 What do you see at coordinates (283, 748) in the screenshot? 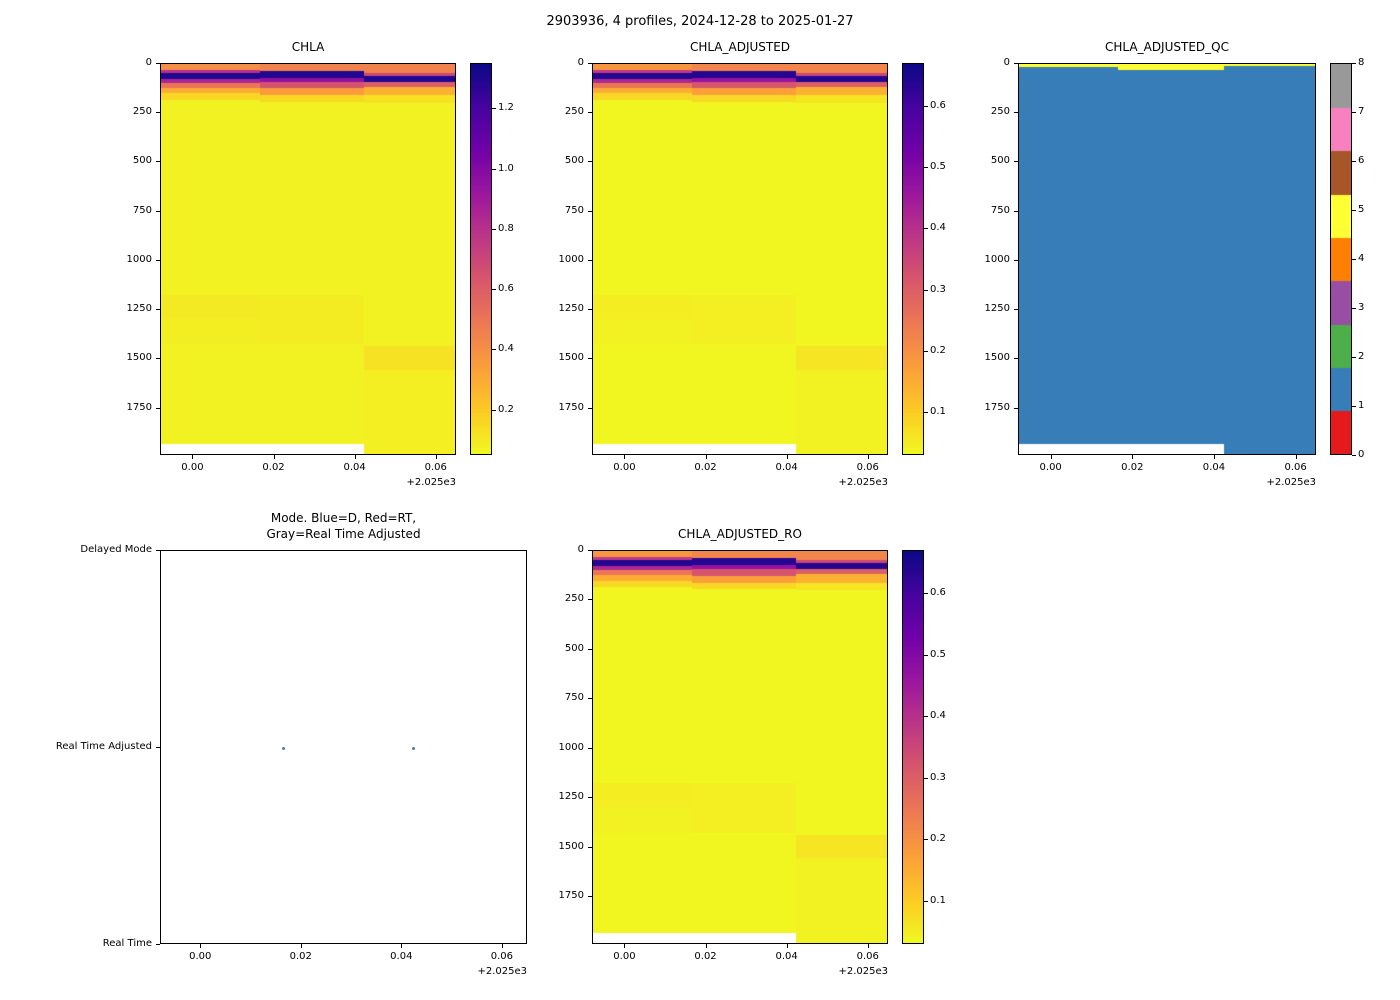
I see `mode-point` at bounding box center [283, 748].